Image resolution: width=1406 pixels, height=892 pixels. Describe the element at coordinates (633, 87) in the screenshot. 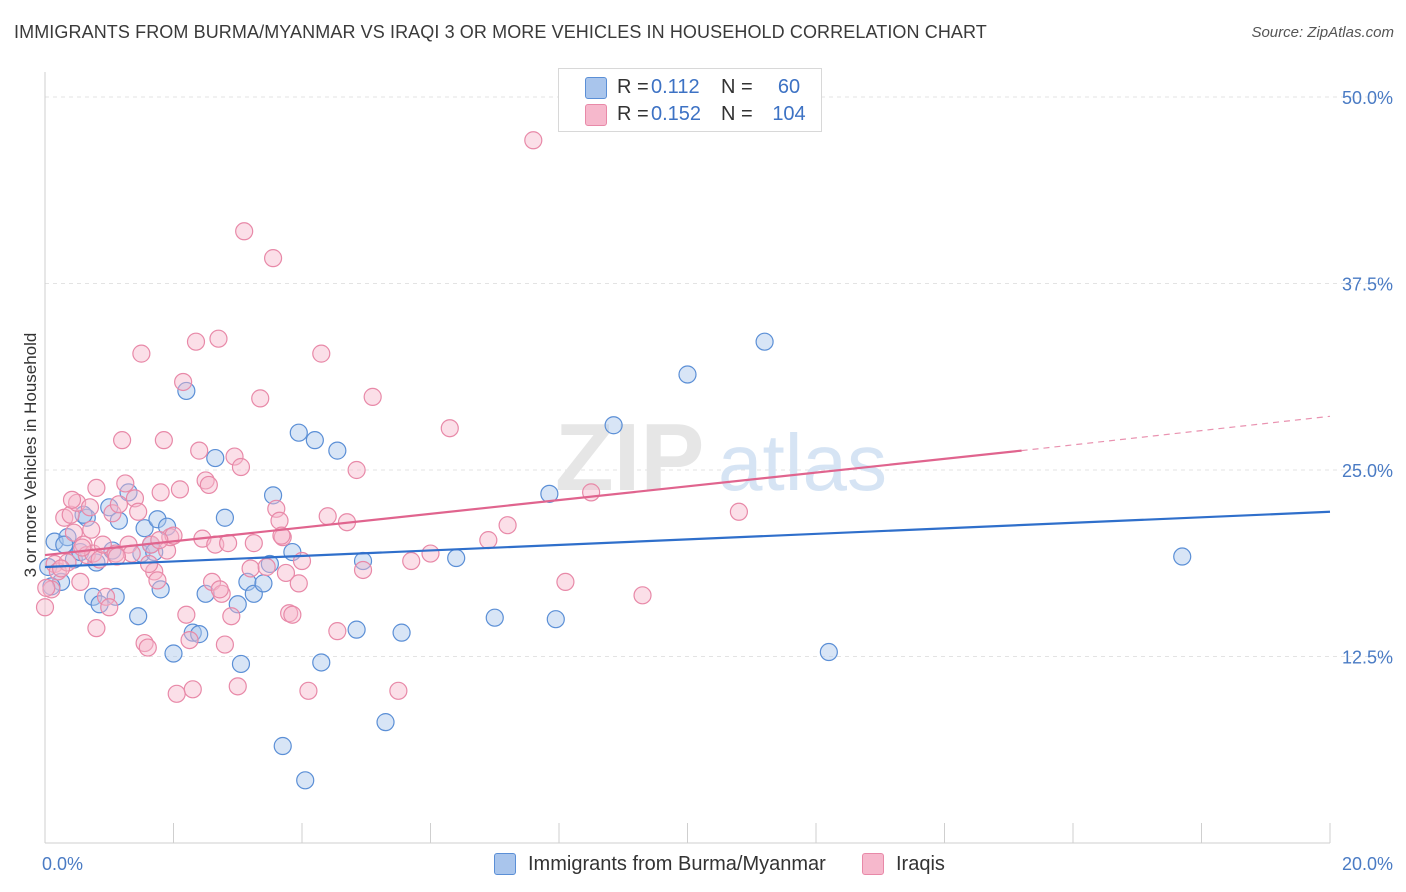

I see `r-label: R =` at that location.